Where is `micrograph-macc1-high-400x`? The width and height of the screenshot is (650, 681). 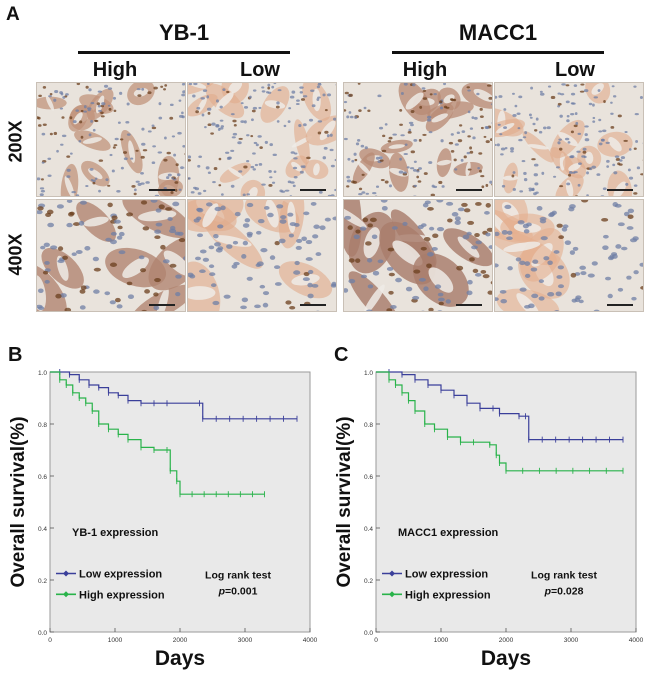 micrograph-macc1-high-400x is located at coordinates (418, 255).